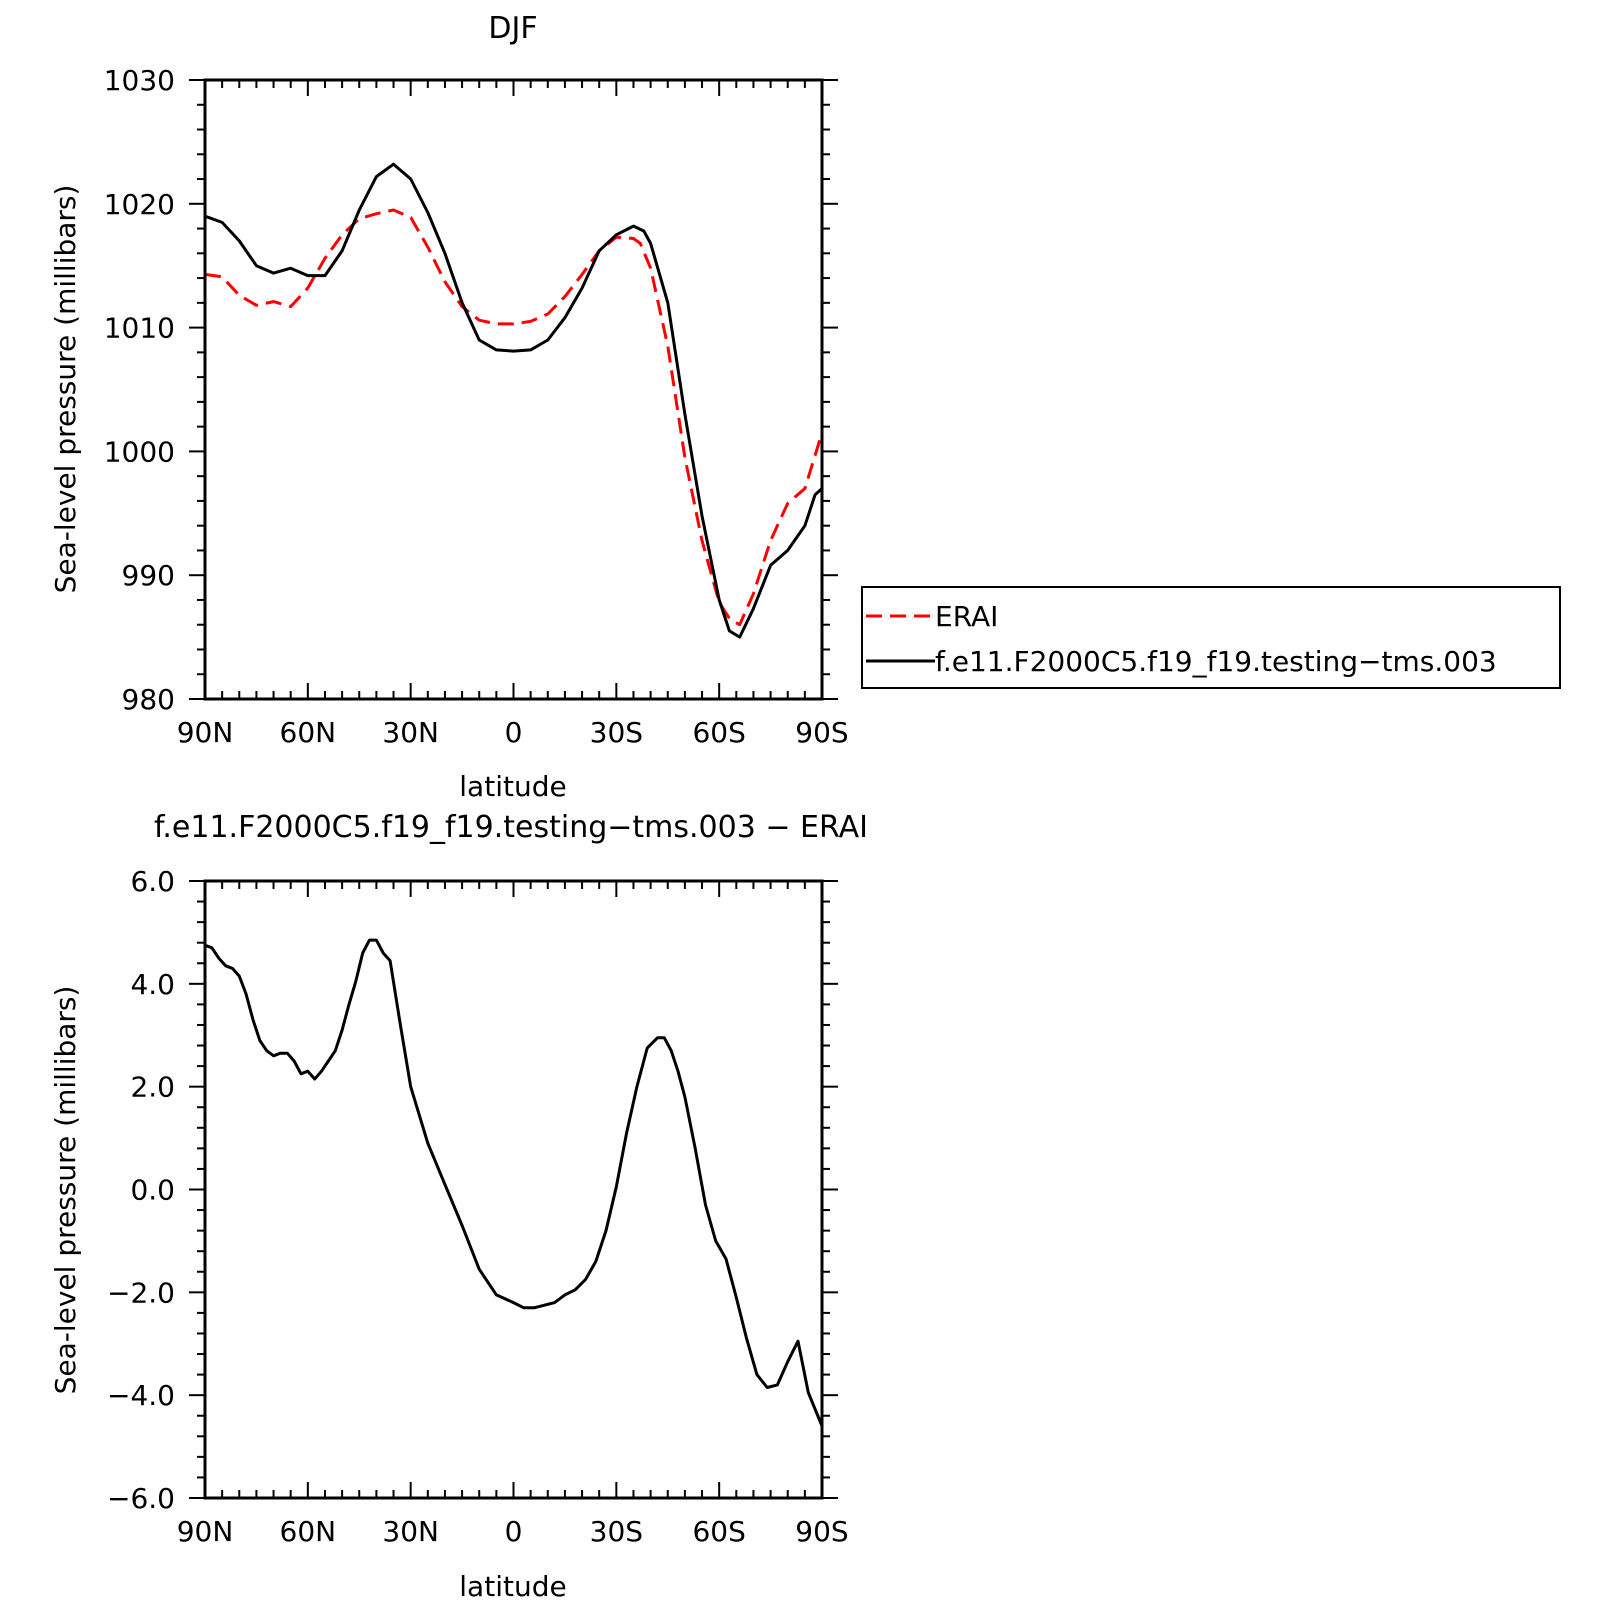 The height and width of the screenshot is (1603, 1603). What do you see at coordinates (152, 984) in the screenshot?
I see `bottom-ytick-label: 4.0` at bounding box center [152, 984].